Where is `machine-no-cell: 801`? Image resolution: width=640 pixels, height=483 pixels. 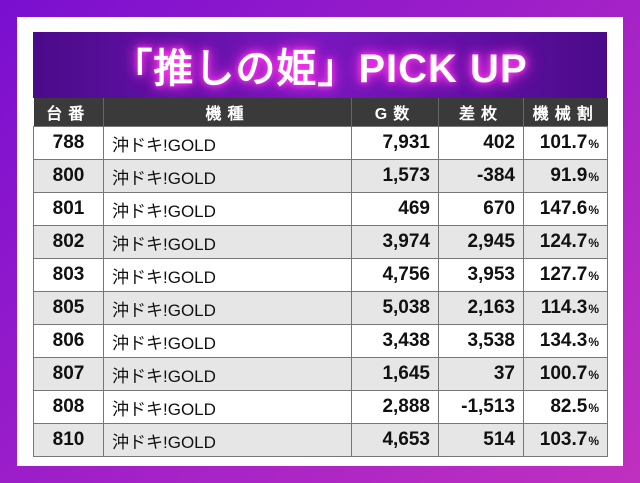
machine-no-cell: 801 is located at coordinates (68, 209).